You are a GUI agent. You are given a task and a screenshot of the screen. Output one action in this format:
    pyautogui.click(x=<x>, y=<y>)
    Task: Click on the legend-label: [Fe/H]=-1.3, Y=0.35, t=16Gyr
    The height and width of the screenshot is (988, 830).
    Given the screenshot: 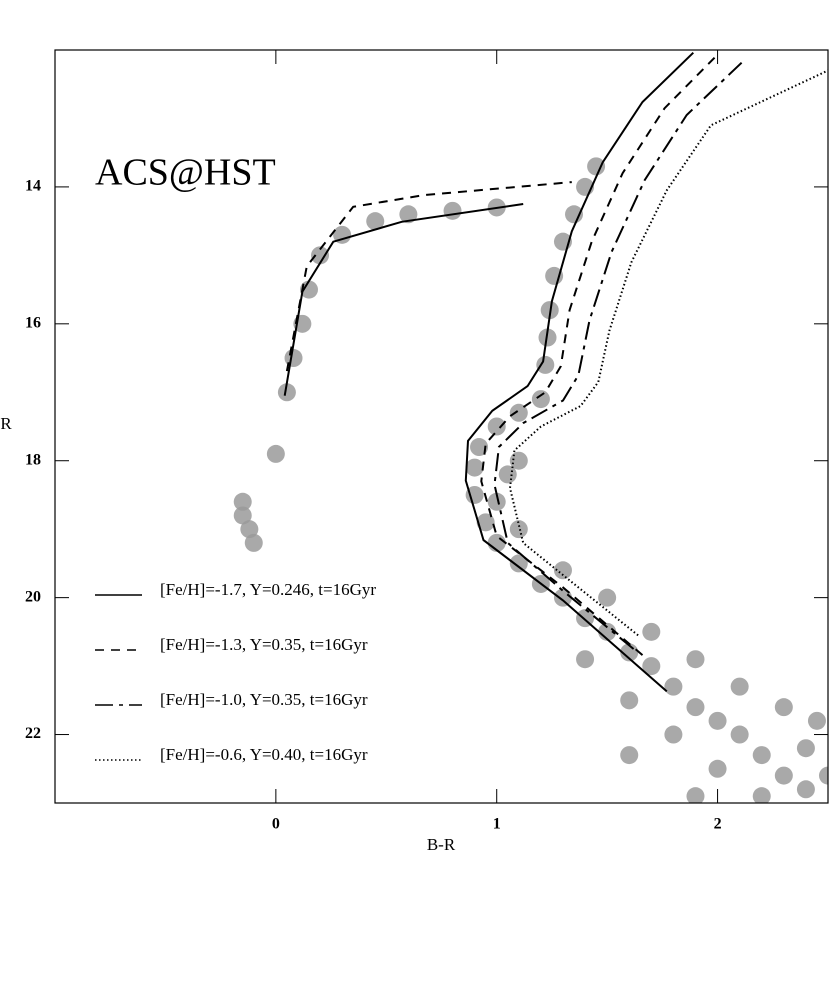 What is the action you would take?
    pyautogui.click(x=264, y=644)
    